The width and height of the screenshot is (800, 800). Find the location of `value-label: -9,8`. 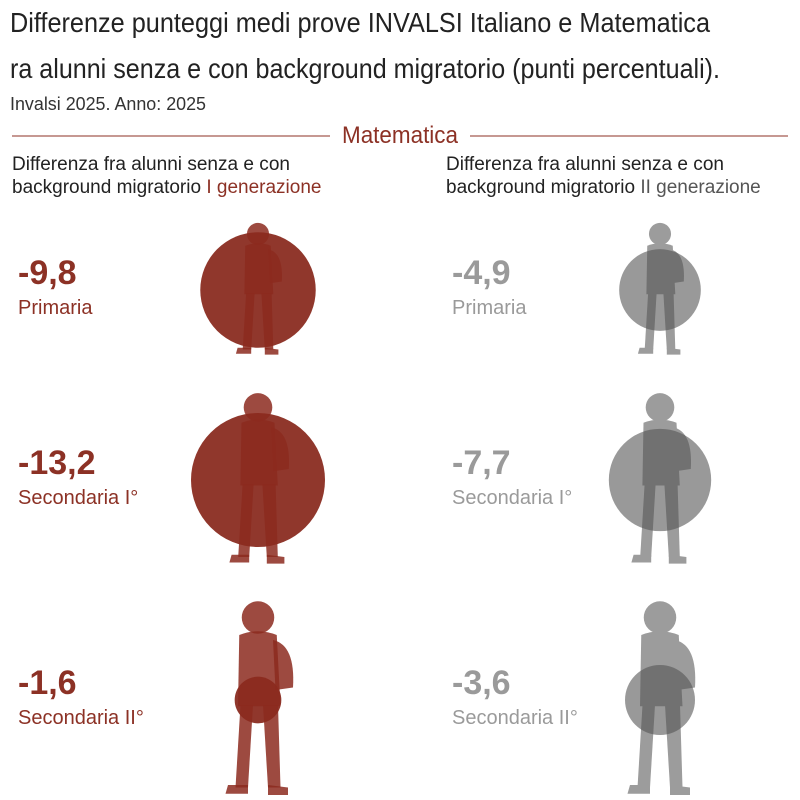

value-label: -9,8 is located at coordinates (47, 273).